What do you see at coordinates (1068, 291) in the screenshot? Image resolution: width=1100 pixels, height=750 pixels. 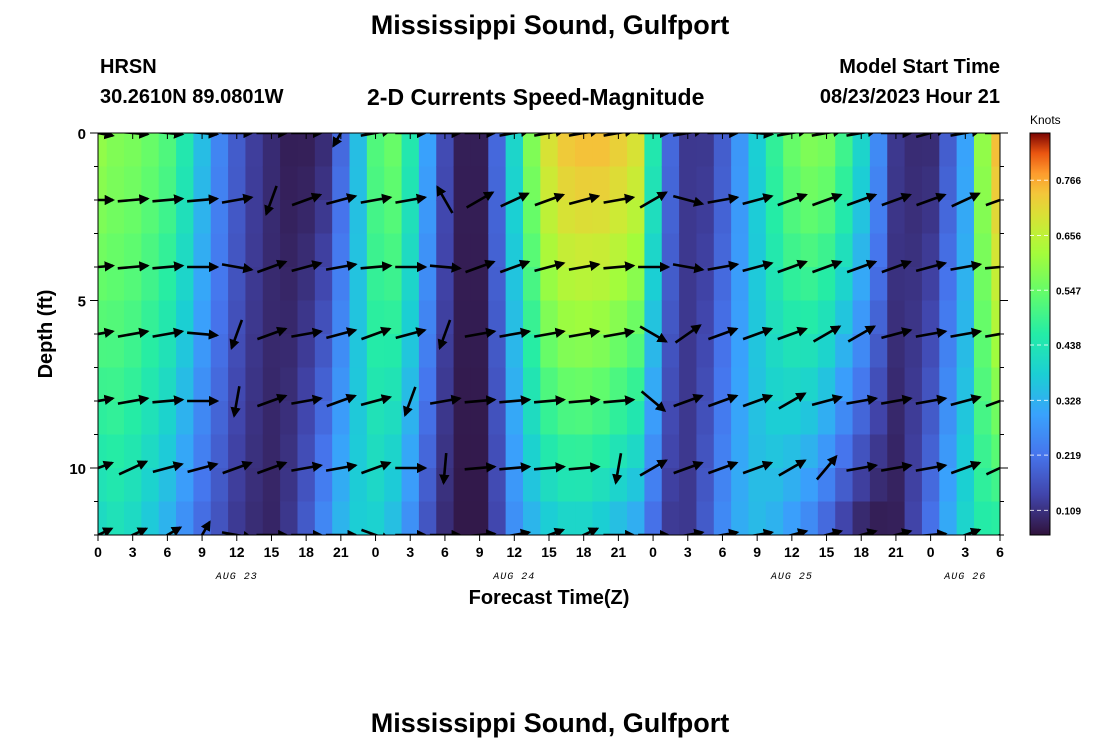 I see `colorbar-tick-label: 0.547` at bounding box center [1068, 291].